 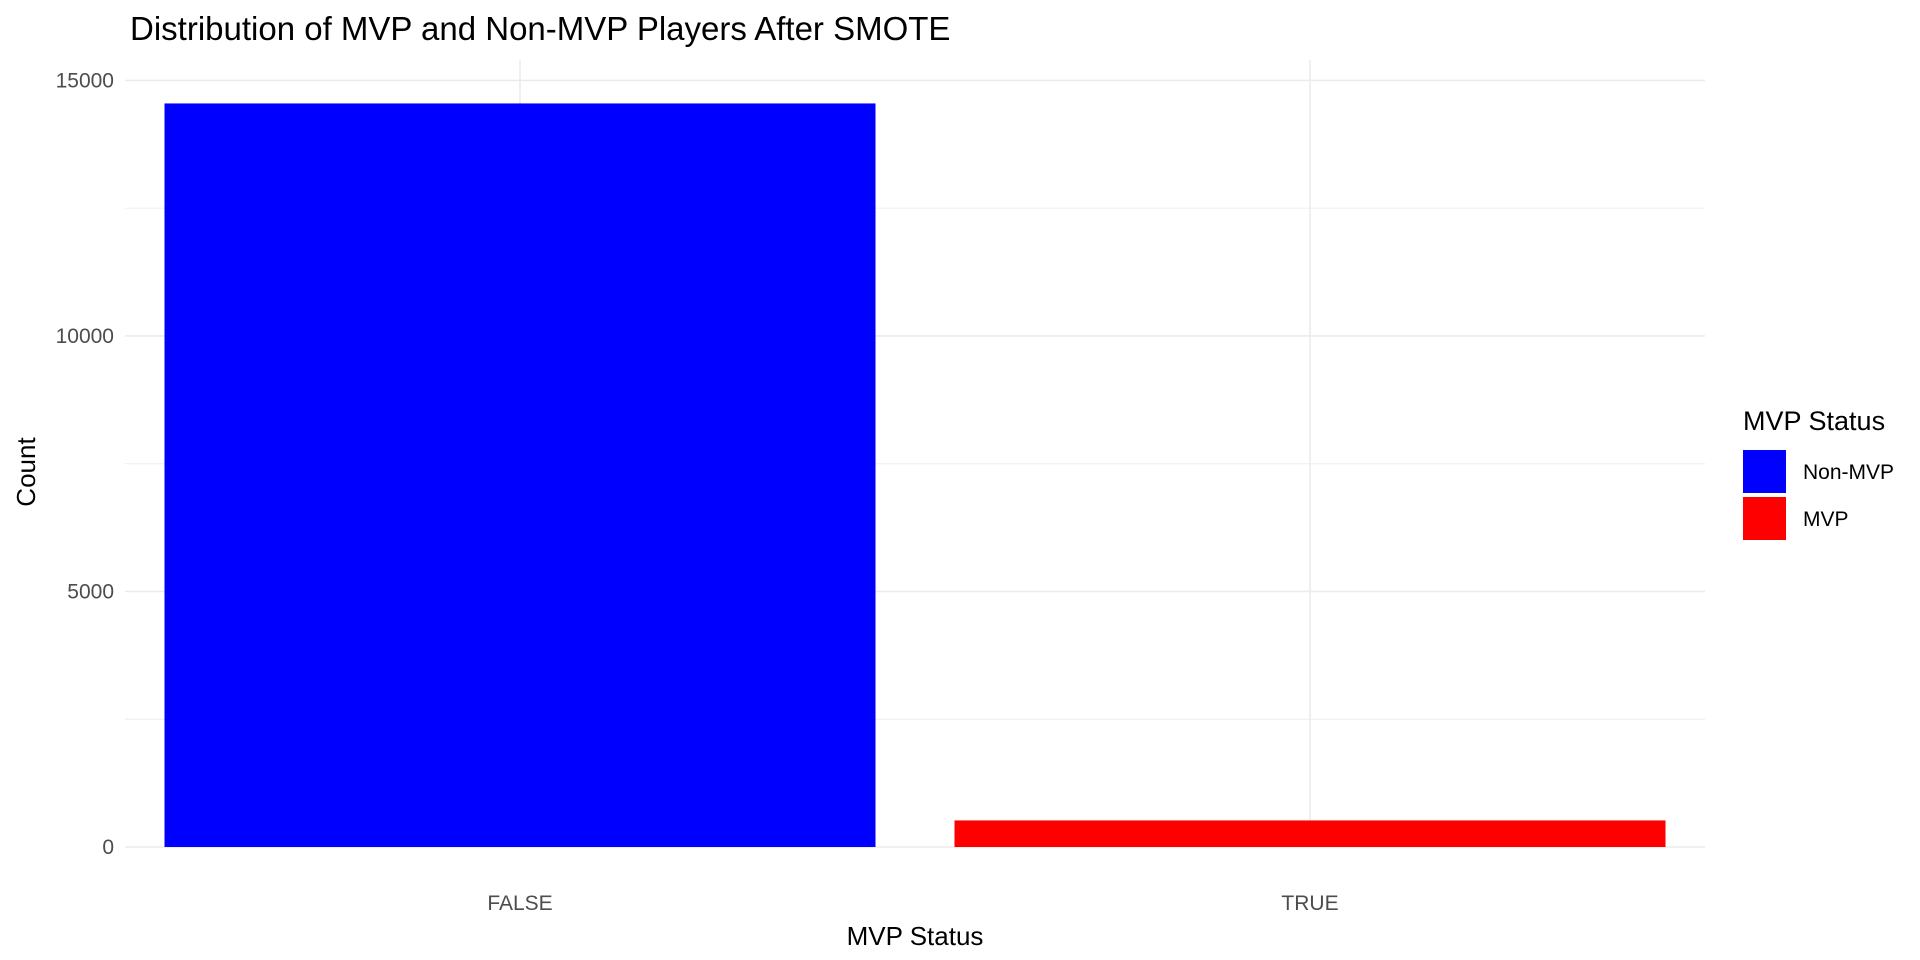 What do you see at coordinates (1848, 472) in the screenshot?
I see `legend-label: Non-MVP` at bounding box center [1848, 472].